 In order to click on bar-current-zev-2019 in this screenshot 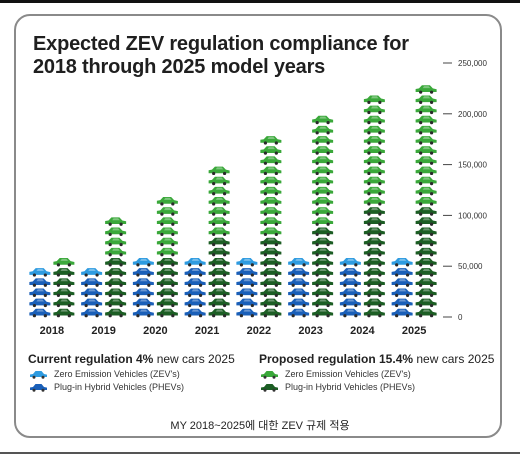, I will do `click(92, 272)`.